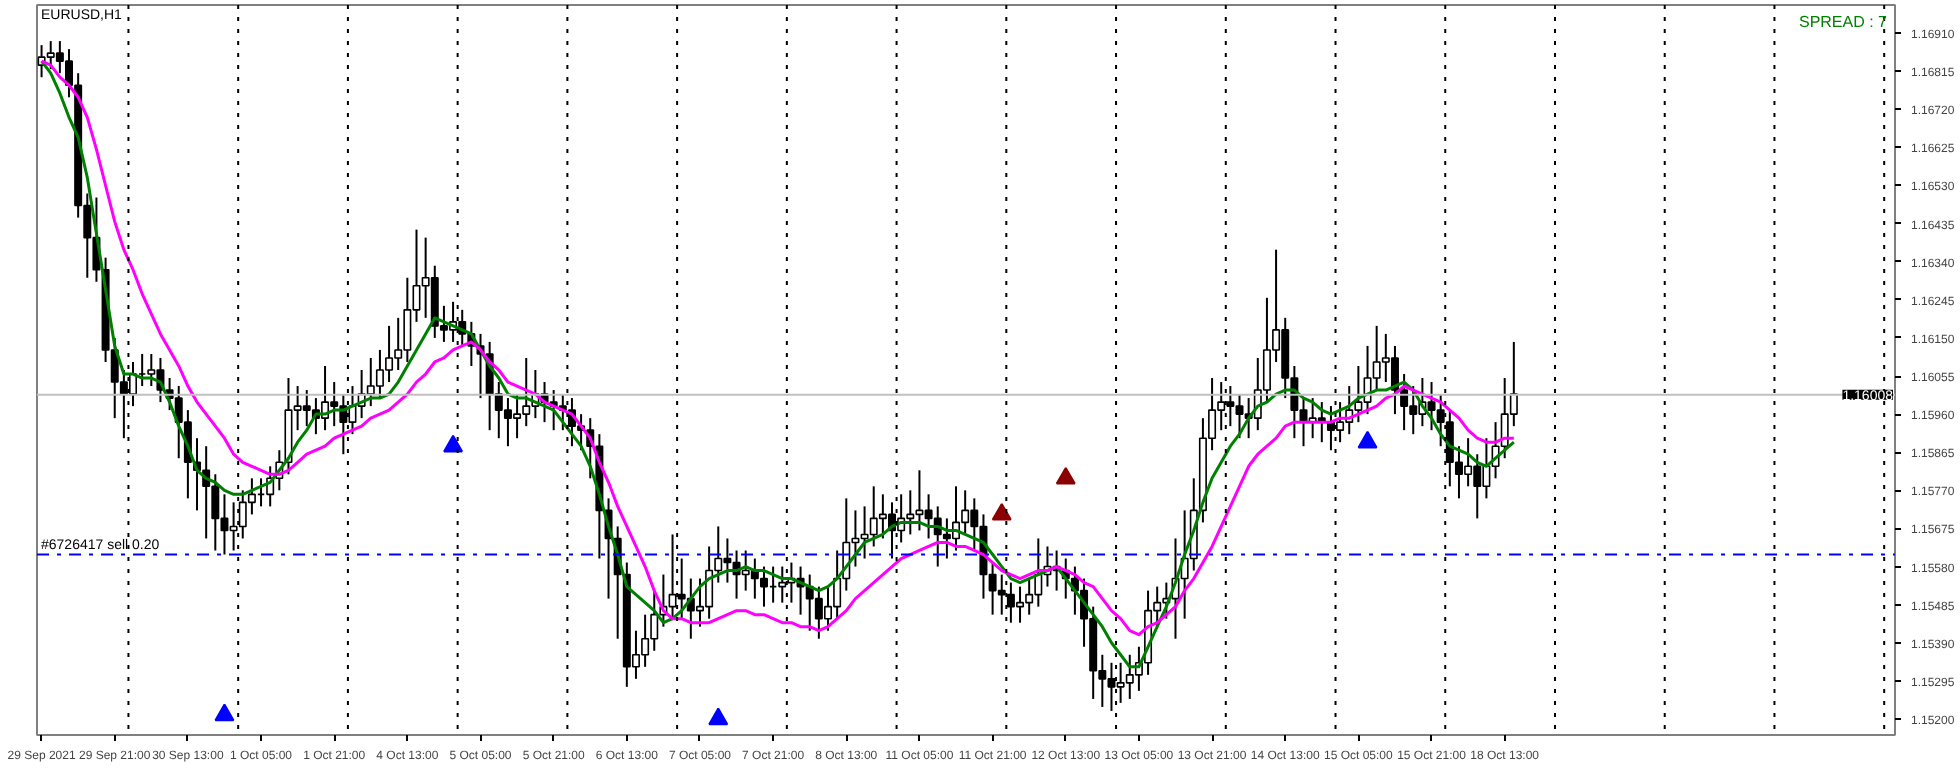 Image resolution: width=1960 pixels, height=768 pixels. Describe the element at coordinates (1843, 22) in the screenshot. I see `text: SPREAD : 7` at that location.